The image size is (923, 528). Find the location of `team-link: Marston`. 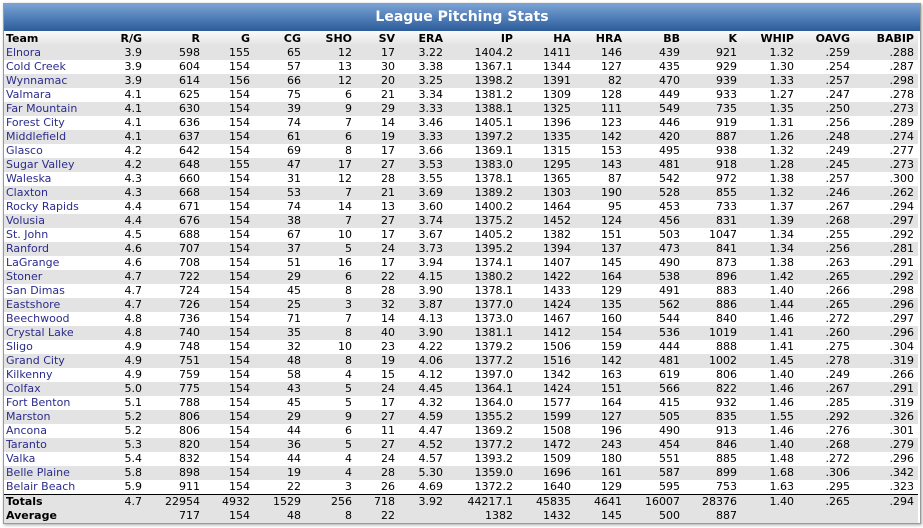

team-link: Marston is located at coordinates (52, 417).